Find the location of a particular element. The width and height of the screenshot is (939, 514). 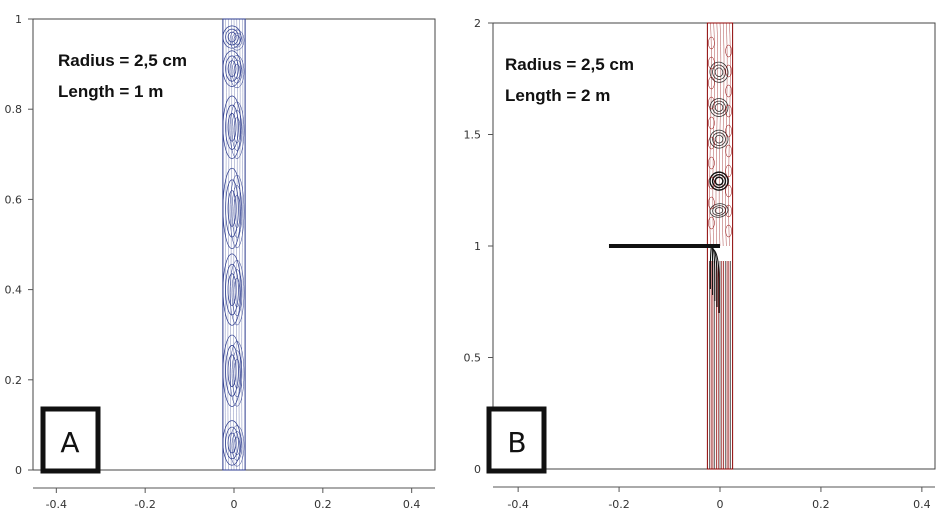

x-axis-a: -0.4 -0.2 0 0.2 0.4 is located at coordinates (234, 499).